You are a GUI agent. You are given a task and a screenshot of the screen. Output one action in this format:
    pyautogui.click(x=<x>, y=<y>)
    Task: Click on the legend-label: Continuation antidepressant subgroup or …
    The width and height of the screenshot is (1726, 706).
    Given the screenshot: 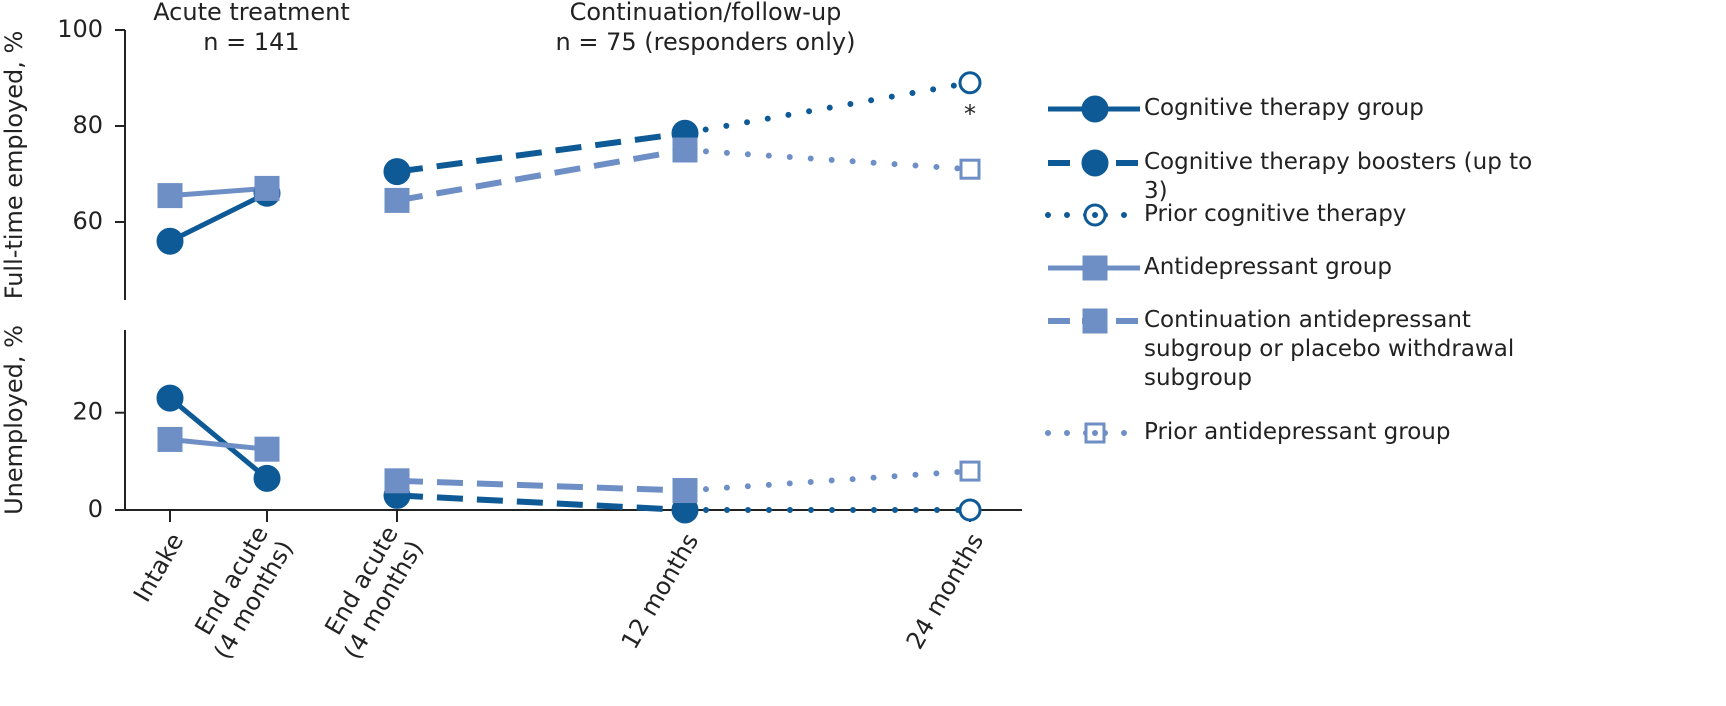 What is the action you would take?
    pyautogui.click(x=1329, y=349)
    